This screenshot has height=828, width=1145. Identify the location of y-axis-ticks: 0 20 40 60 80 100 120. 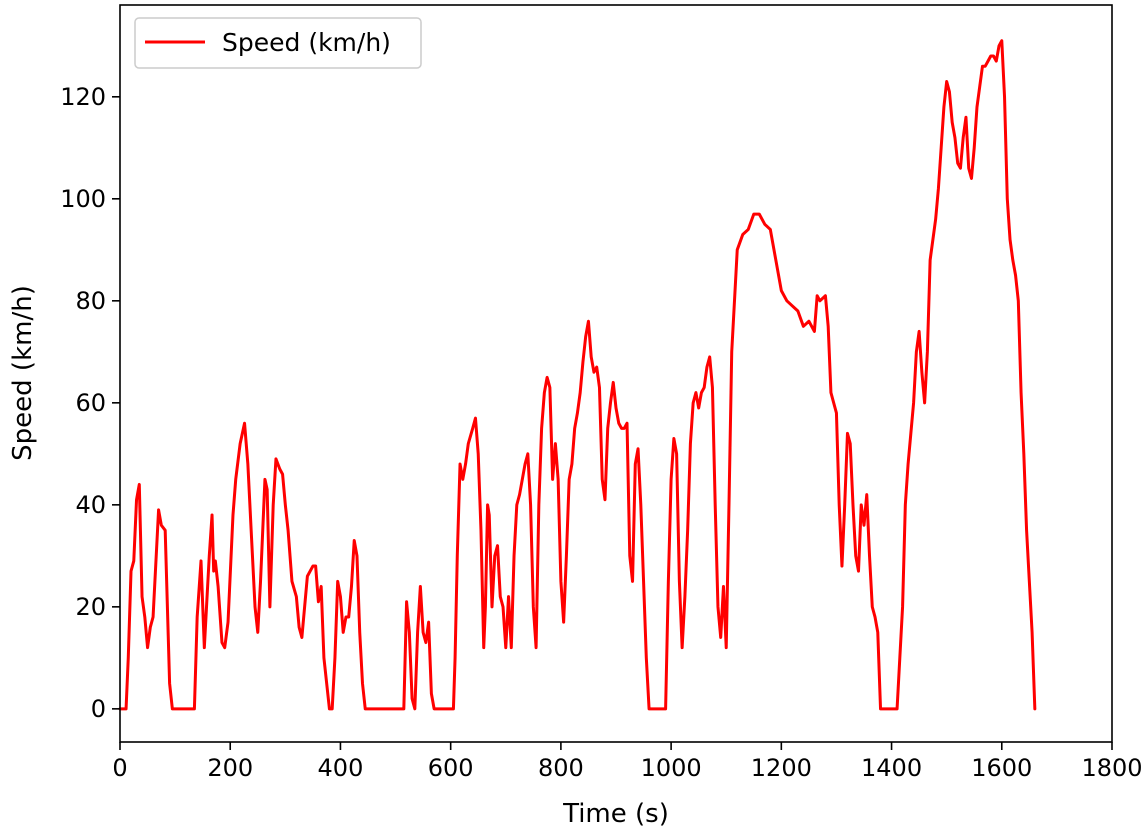
(90, 403).